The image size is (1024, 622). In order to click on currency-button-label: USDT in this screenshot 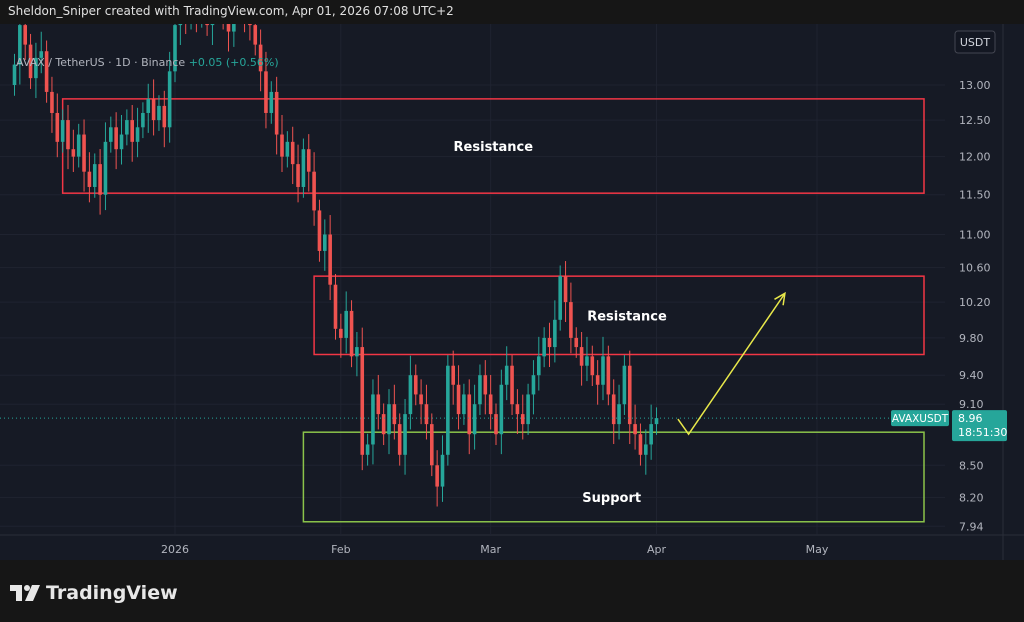, I will do `click(975, 42)`.